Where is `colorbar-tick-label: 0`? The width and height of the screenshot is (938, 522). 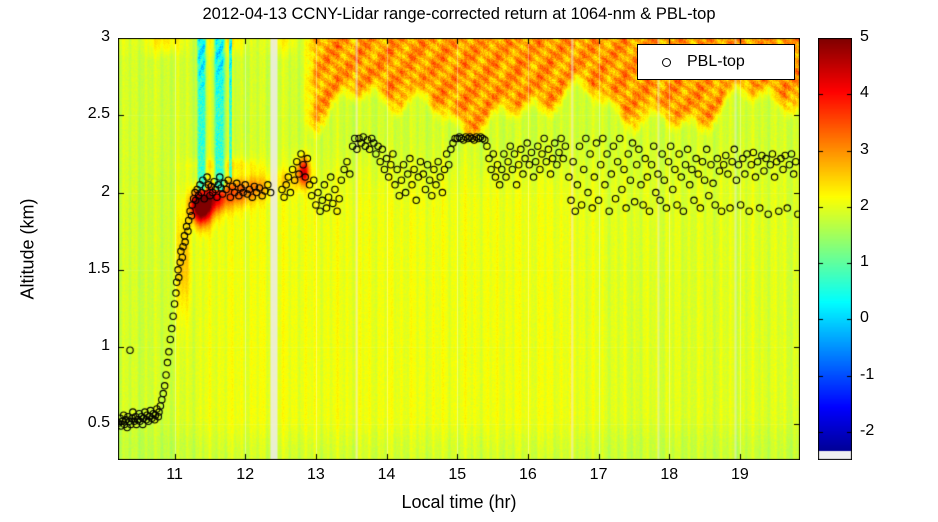 colorbar-tick-label: 0 is located at coordinates (864, 318).